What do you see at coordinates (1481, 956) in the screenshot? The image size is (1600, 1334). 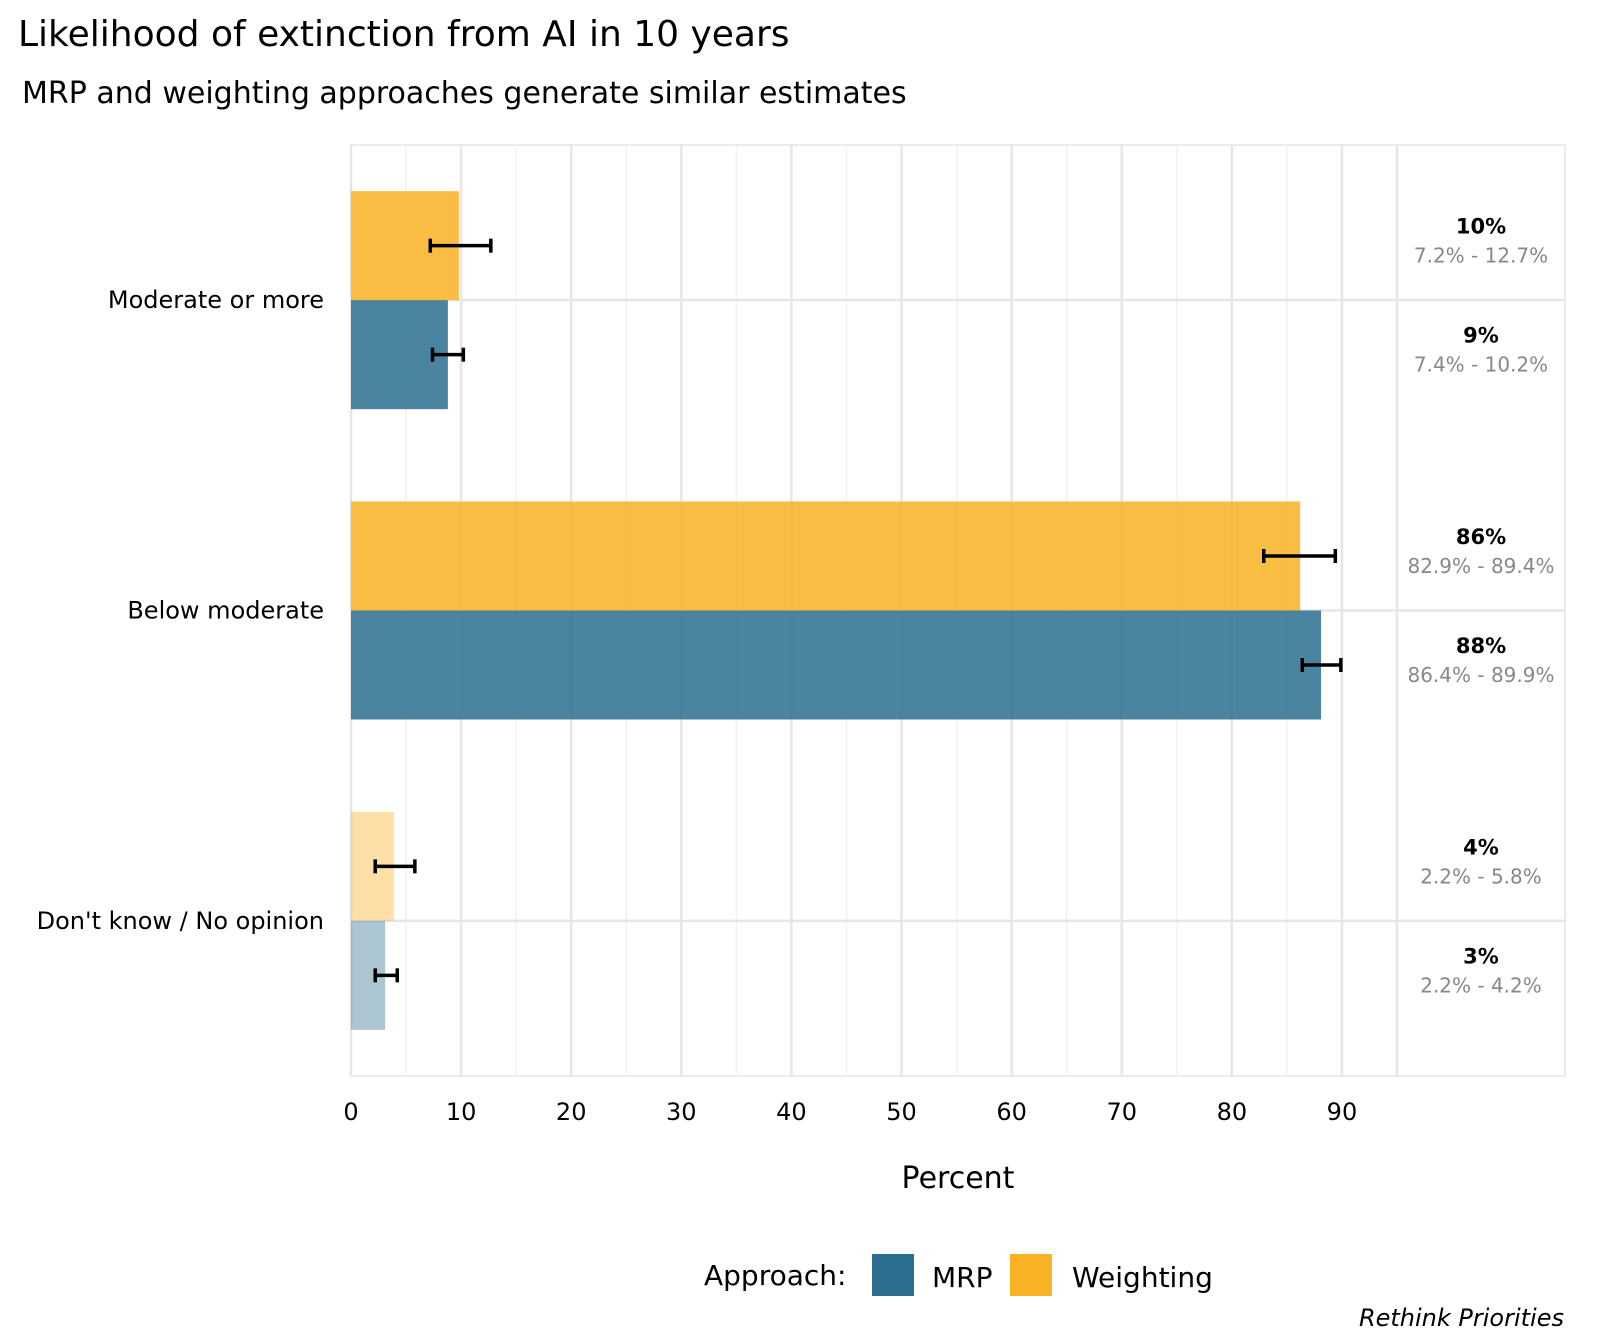 I see `value-label-mrp: 3%` at bounding box center [1481, 956].